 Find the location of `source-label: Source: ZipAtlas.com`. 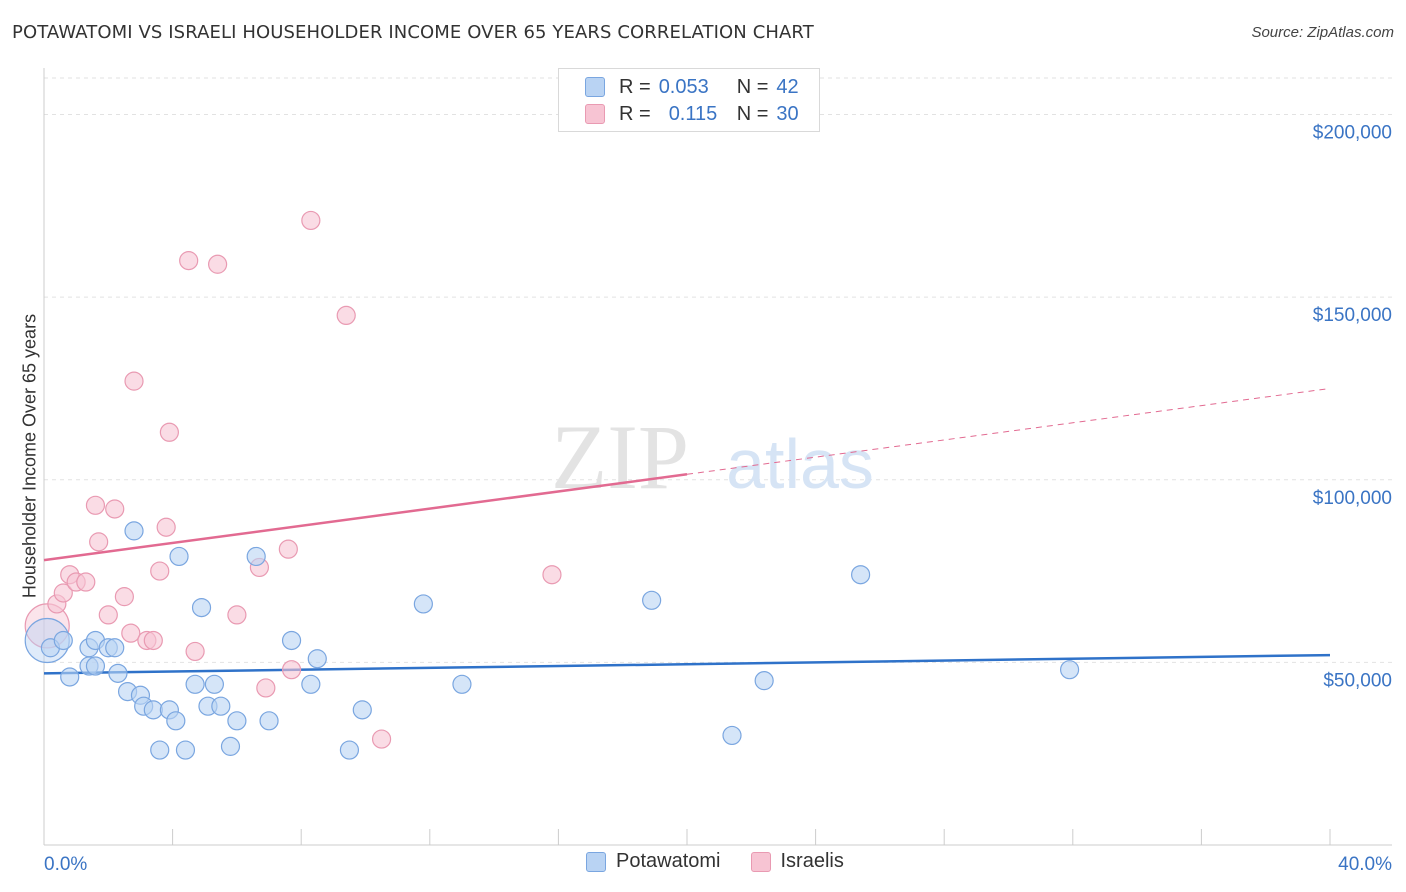

source-label: Source: ZipAtlas.com is located at coordinates (1322, 32).